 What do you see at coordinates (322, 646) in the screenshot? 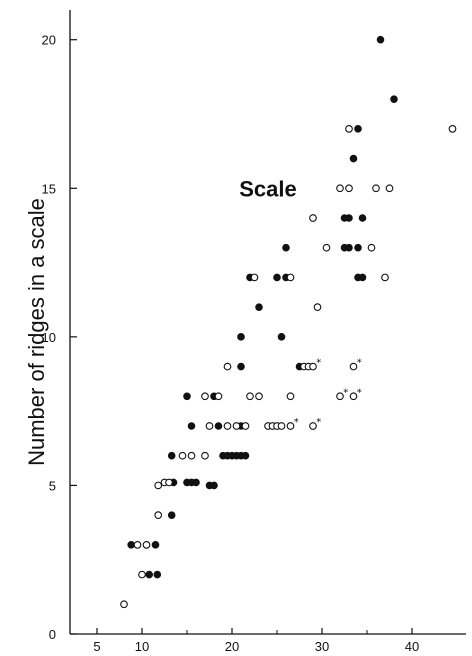
I see `x-tick-label: 30` at bounding box center [322, 646].